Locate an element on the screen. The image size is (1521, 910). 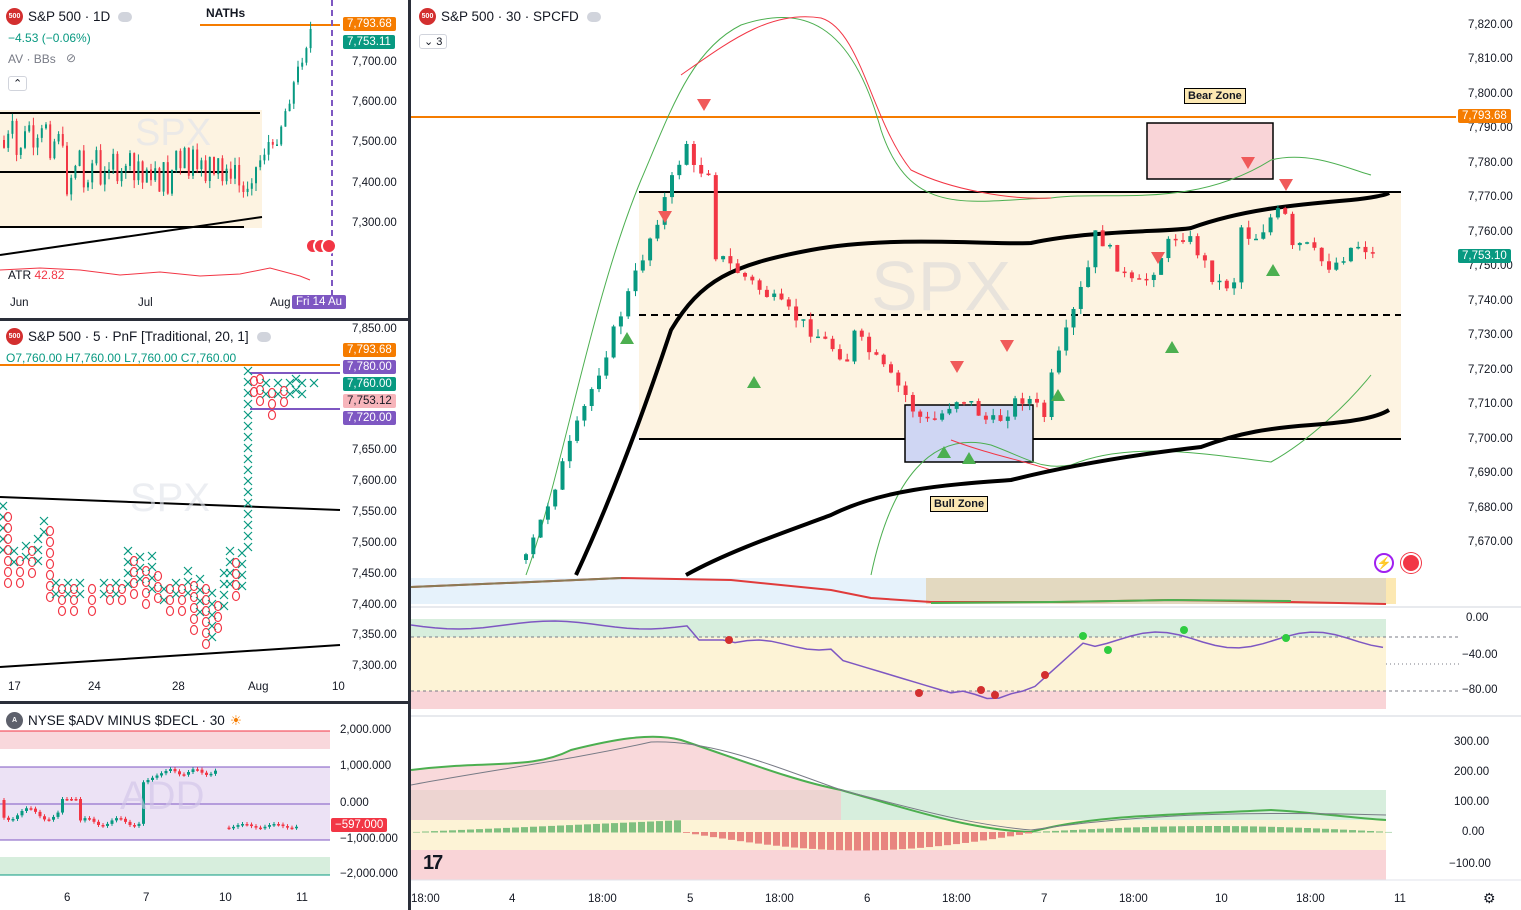
indicators-toggle-button: ⌄ 3 is located at coordinates (433, 41).